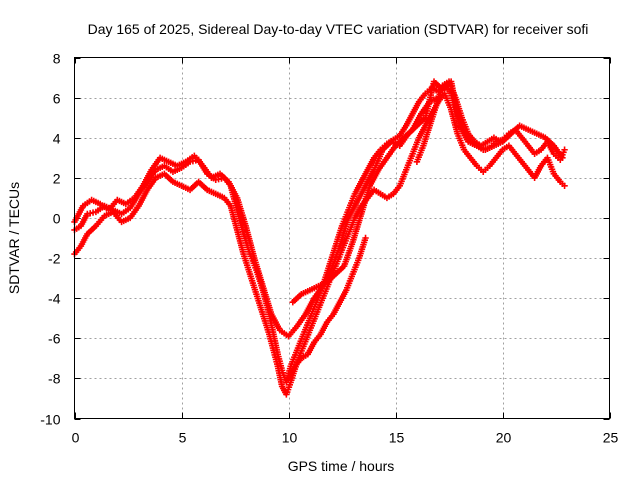  I want to click on y-tick-label: 2, so click(57, 179).